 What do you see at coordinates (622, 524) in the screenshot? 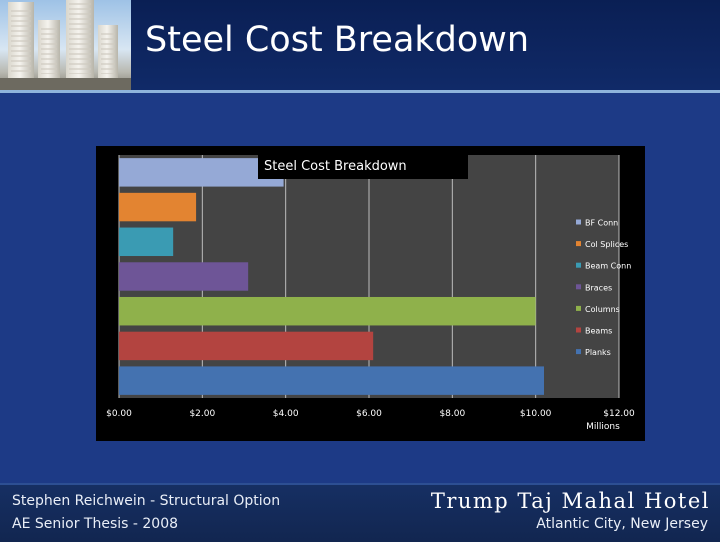
I see `project-location: Atlantic City, New Jersey` at bounding box center [622, 524].